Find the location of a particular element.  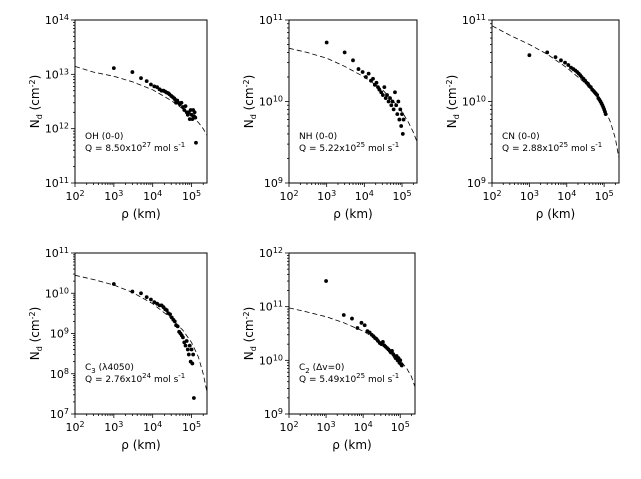

panel-annotation: Q = 5.22x1025 mol s-1 is located at coordinates (349, 147).